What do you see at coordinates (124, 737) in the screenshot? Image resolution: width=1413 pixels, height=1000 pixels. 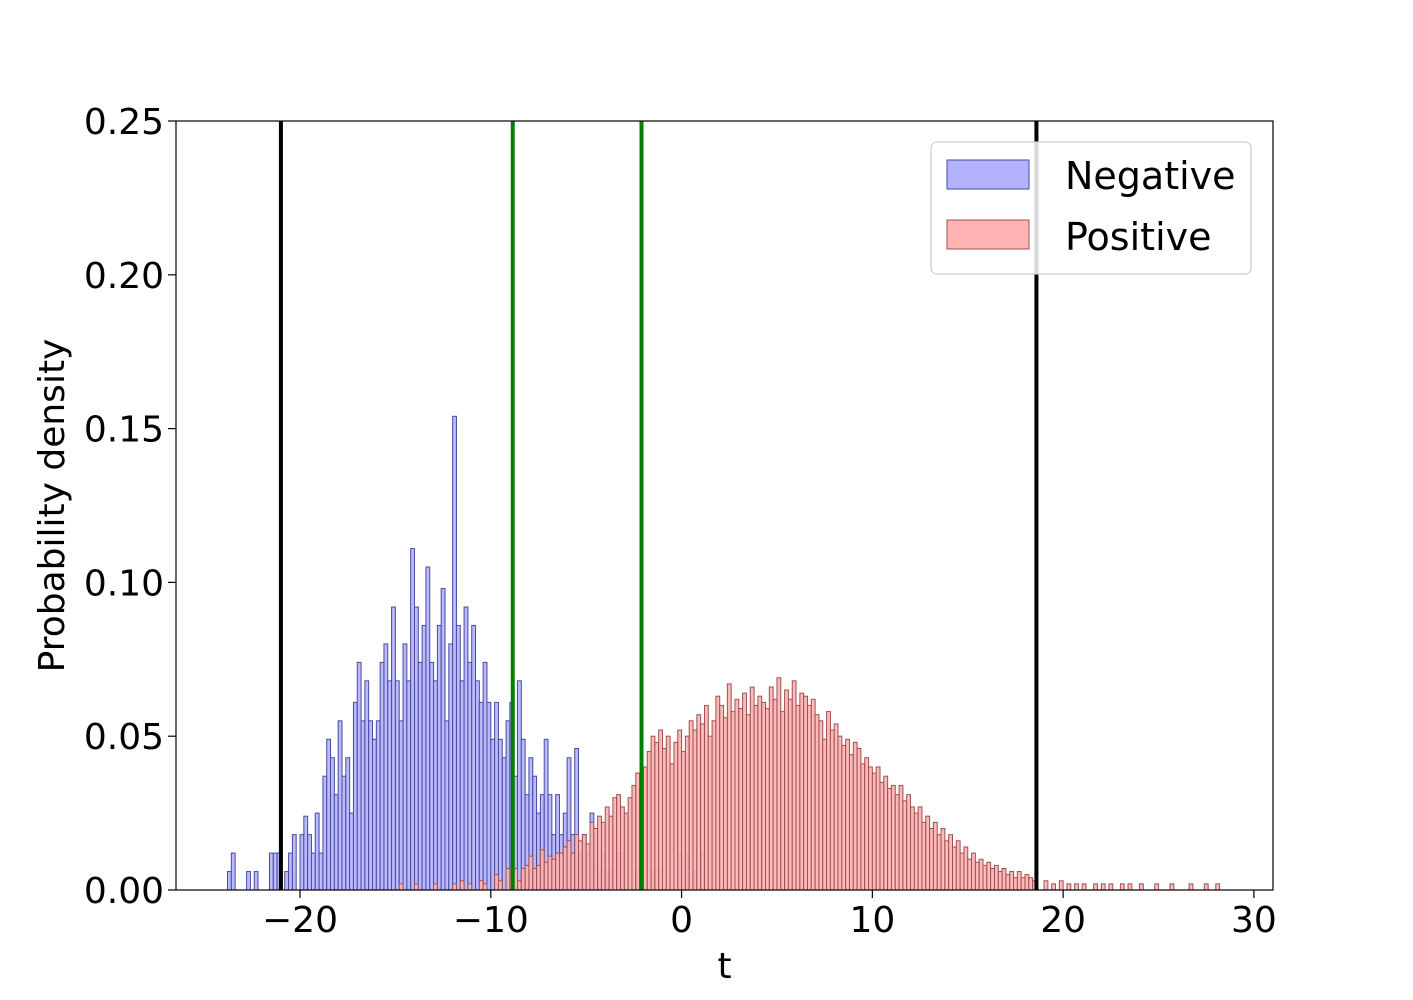 I see `y-tick-label: 0.05` at bounding box center [124, 737].